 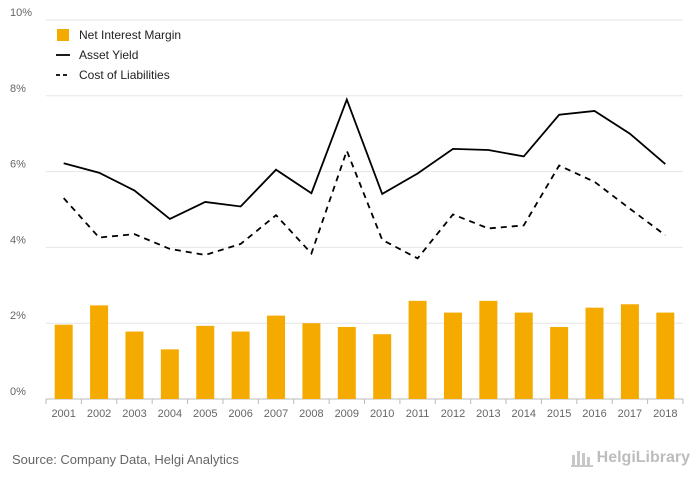 I want to click on brand-logo: HelgiLibrary, so click(x=630, y=458).